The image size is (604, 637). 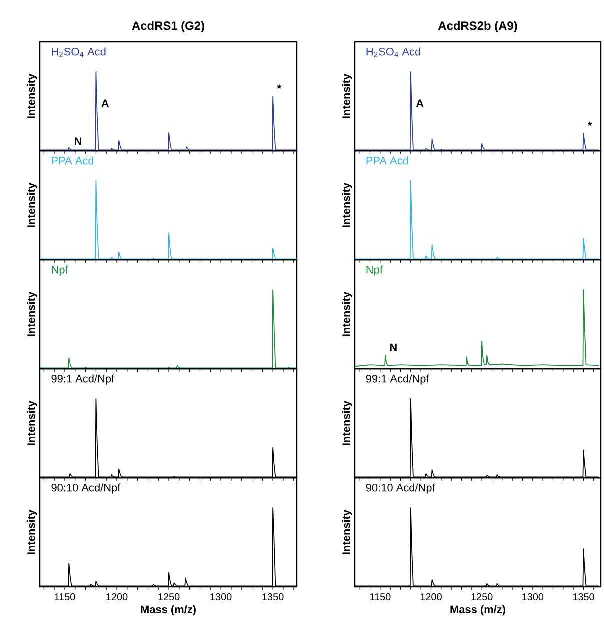 What do you see at coordinates (168, 26) in the screenshot?
I see `chart-title: AcdRS1 (G2)` at bounding box center [168, 26].